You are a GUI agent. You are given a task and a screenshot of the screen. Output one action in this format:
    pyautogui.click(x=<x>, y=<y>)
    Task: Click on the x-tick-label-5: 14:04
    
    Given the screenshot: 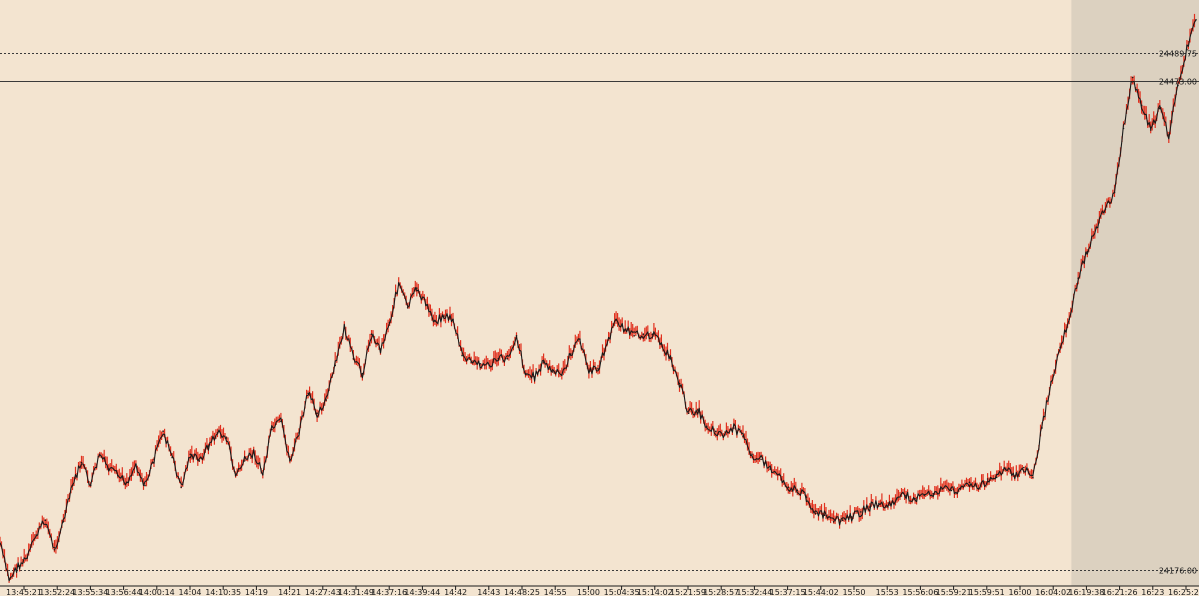 What is the action you would take?
    pyautogui.click(x=189, y=592)
    